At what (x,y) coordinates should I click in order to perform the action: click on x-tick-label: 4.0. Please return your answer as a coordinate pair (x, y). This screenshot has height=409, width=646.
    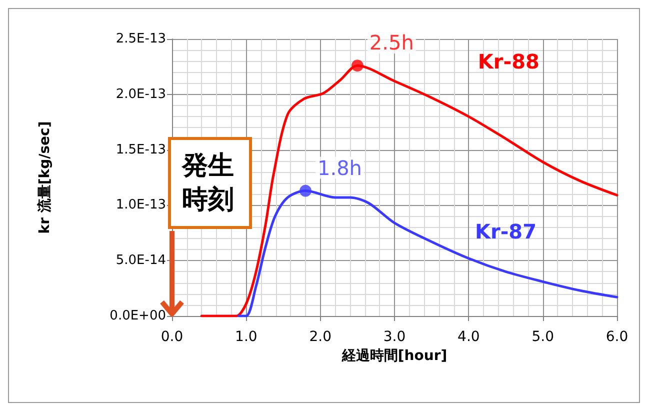
    Looking at the image, I should click on (469, 337).